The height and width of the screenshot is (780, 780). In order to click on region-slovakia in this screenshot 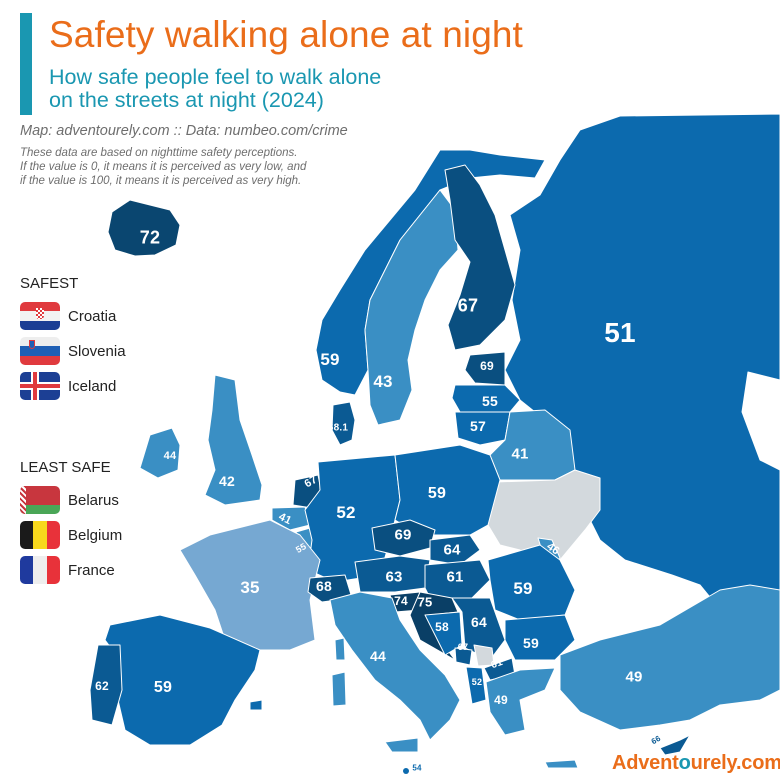, I will do `click(455, 550)`.